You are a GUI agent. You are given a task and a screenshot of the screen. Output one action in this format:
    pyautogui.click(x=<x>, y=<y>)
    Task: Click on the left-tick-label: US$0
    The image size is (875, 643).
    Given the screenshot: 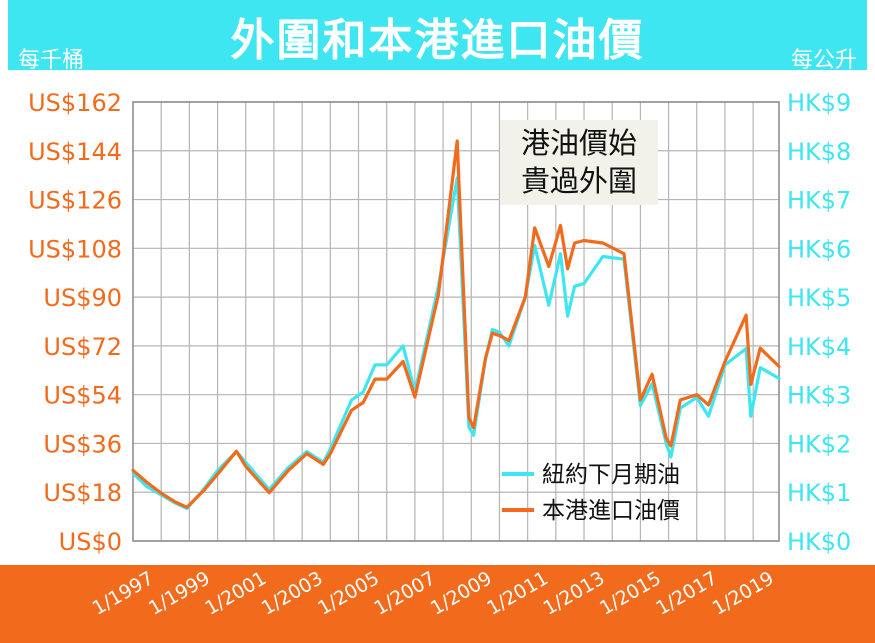 What is the action you would take?
    pyautogui.click(x=90, y=542)
    